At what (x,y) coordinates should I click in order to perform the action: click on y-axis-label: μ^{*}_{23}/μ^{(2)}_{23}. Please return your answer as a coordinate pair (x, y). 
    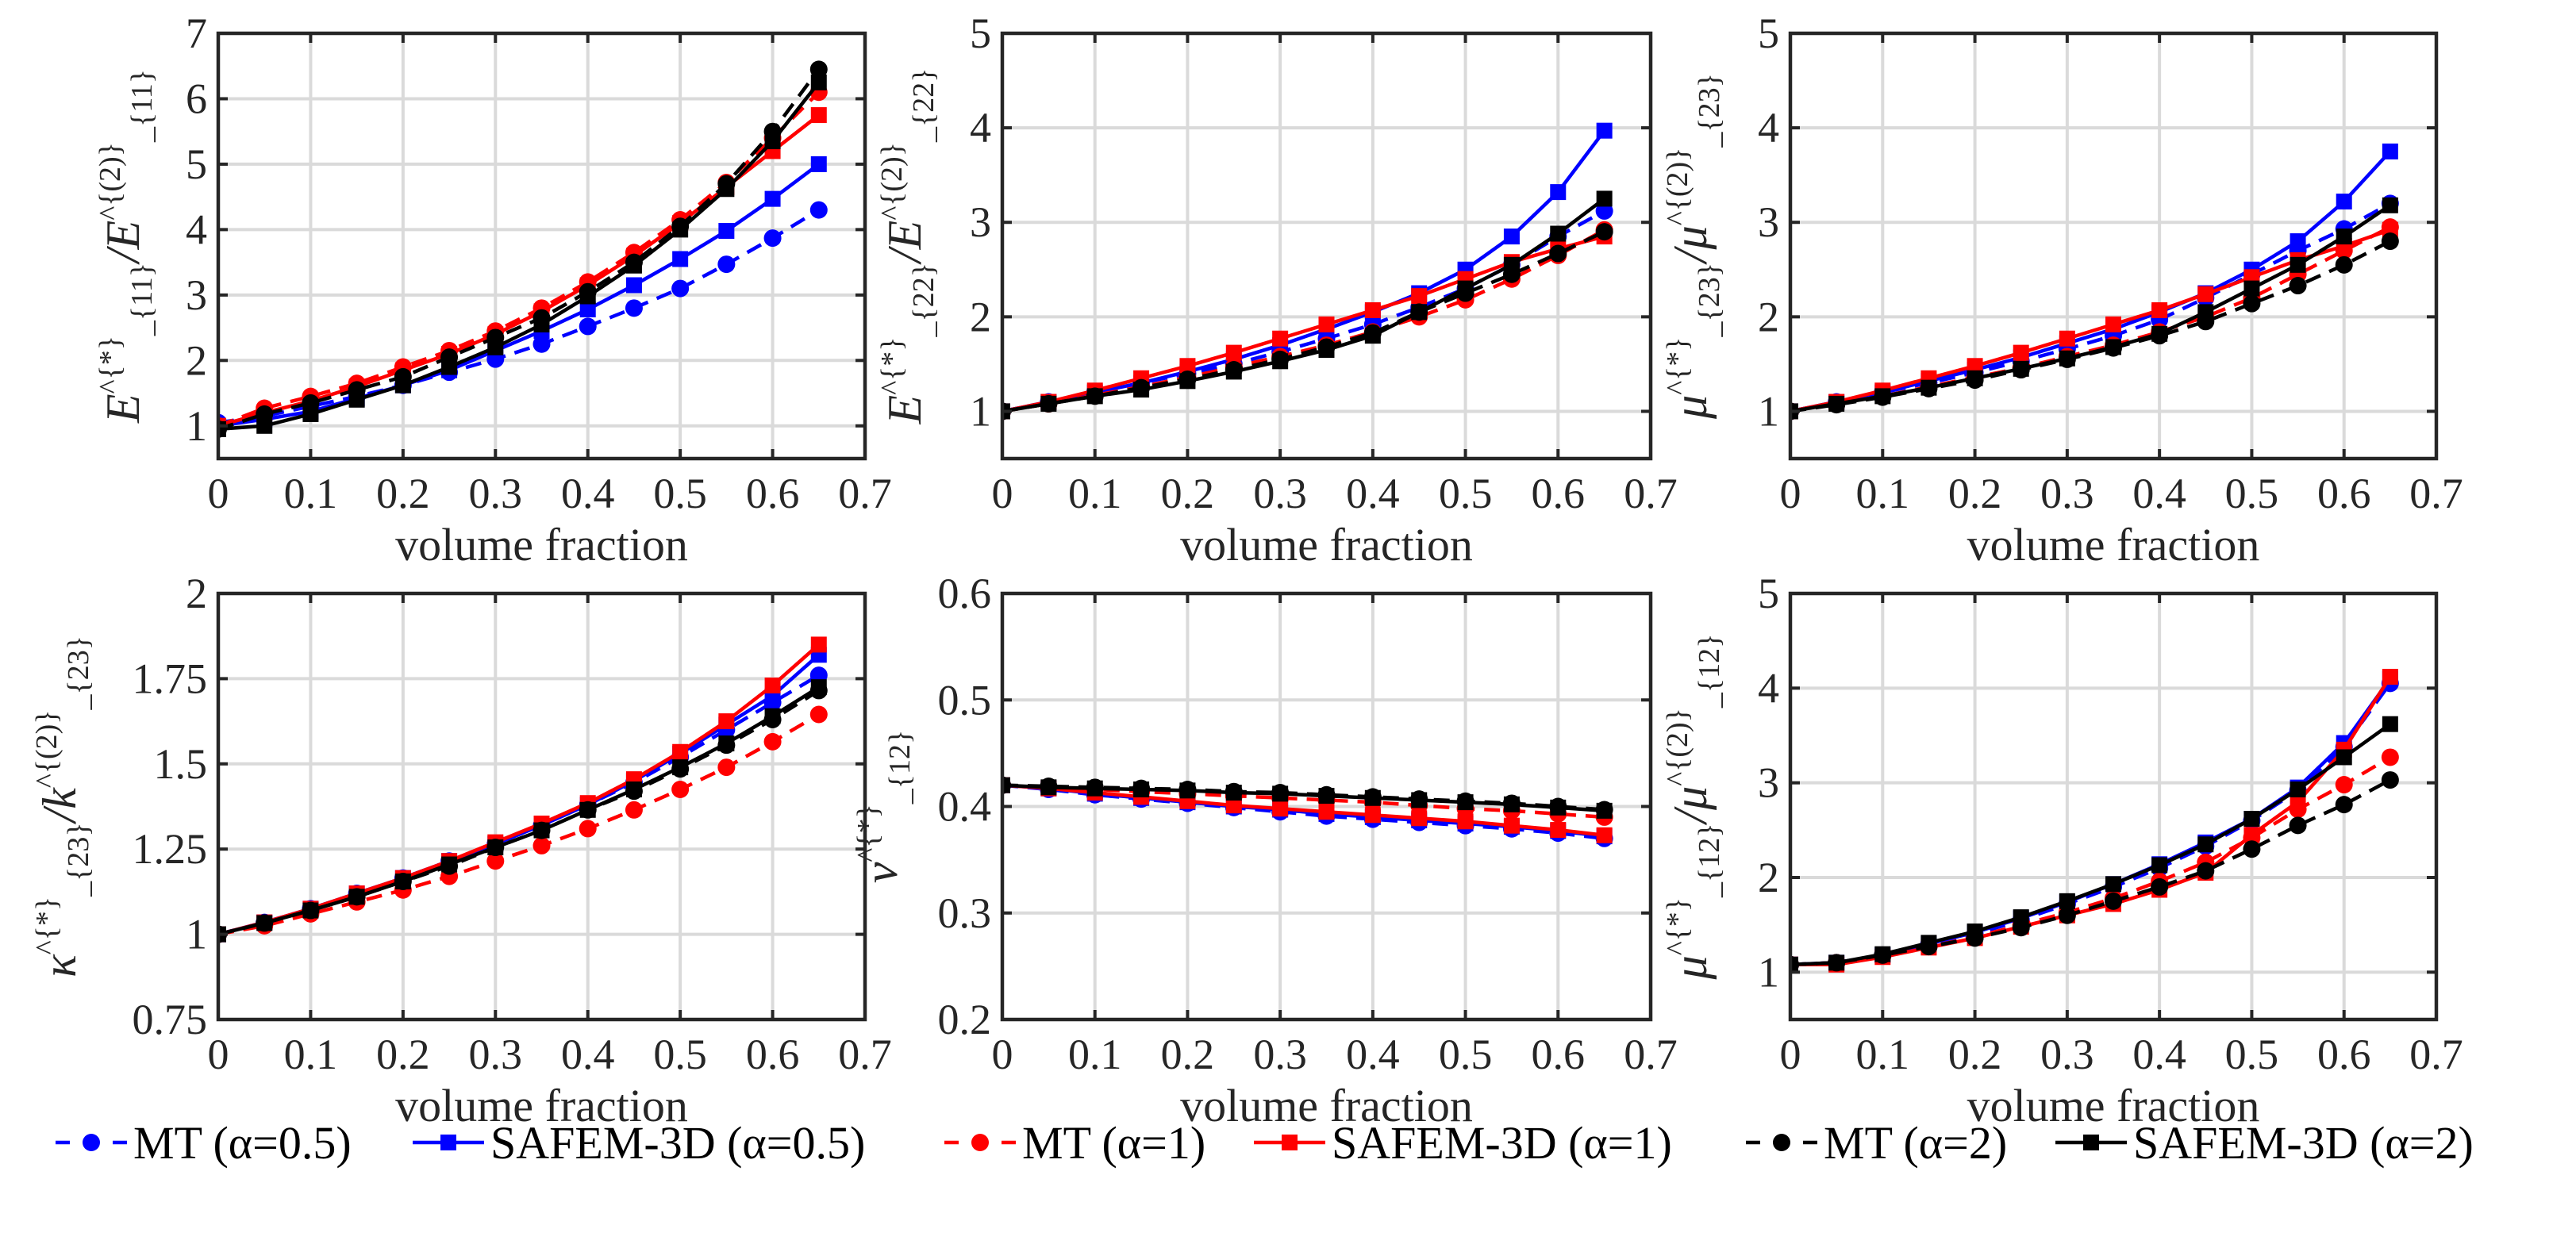
    Looking at the image, I should click on (1693, 247).